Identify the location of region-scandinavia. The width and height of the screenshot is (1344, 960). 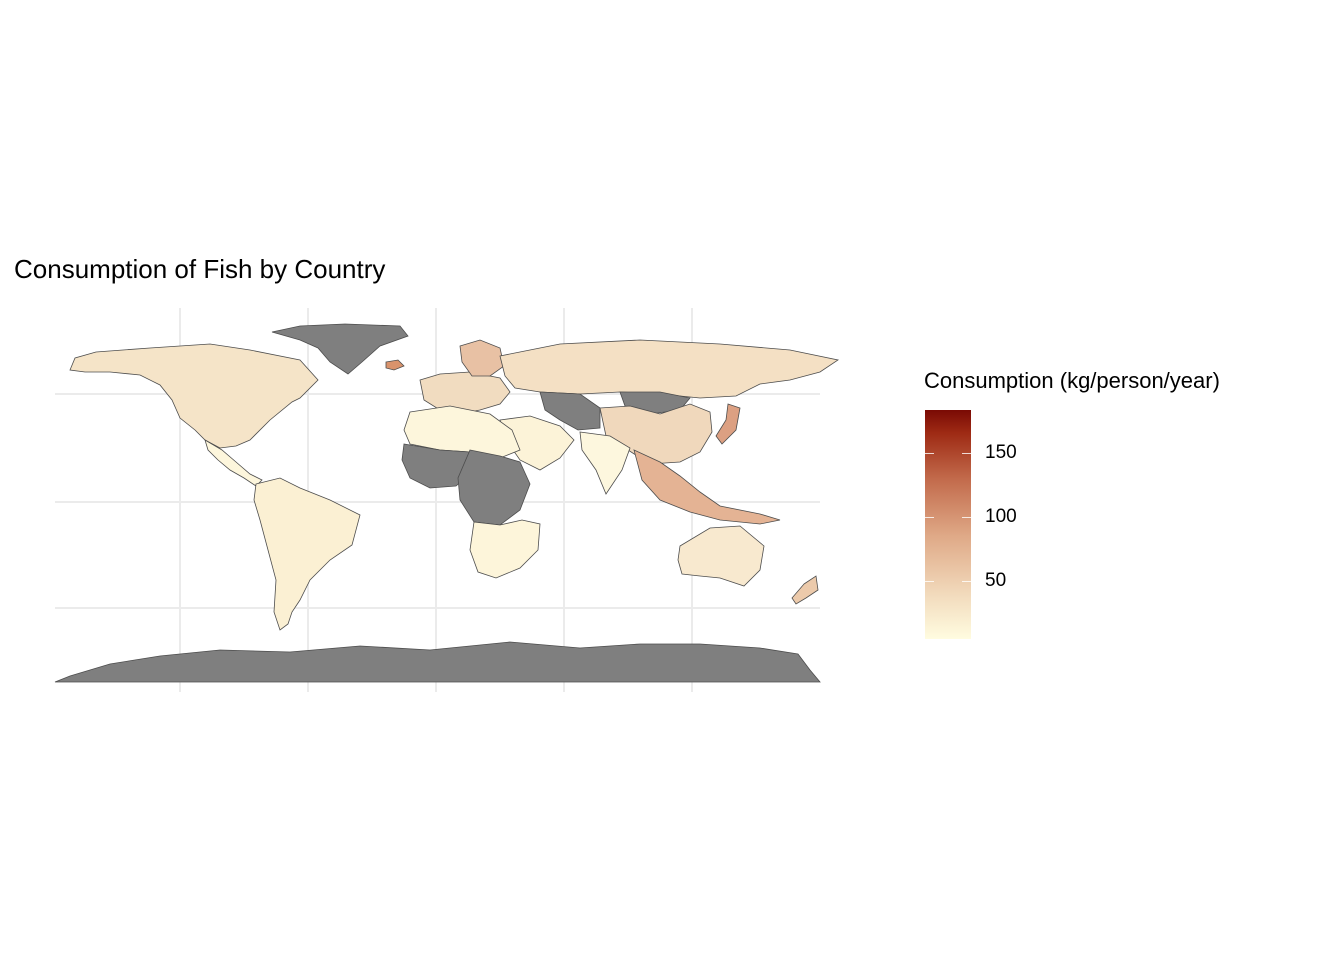
(482, 358).